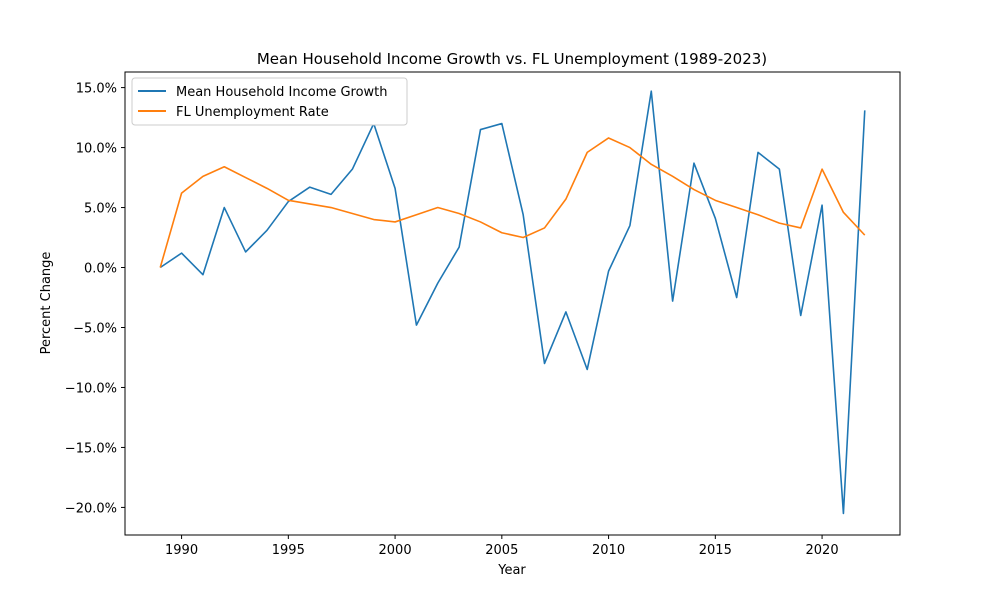 The height and width of the screenshot is (600, 1000). I want to click on x-tick-label: 2005, so click(501, 550).